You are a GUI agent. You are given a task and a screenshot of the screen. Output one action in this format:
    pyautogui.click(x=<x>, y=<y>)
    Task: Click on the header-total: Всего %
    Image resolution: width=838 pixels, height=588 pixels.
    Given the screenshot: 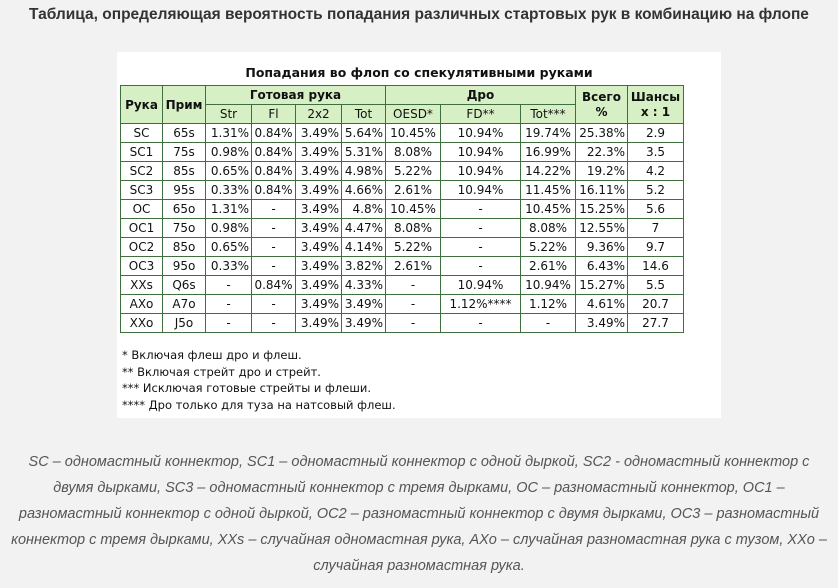 What is the action you would take?
    pyautogui.click(x=601, y=104)
    